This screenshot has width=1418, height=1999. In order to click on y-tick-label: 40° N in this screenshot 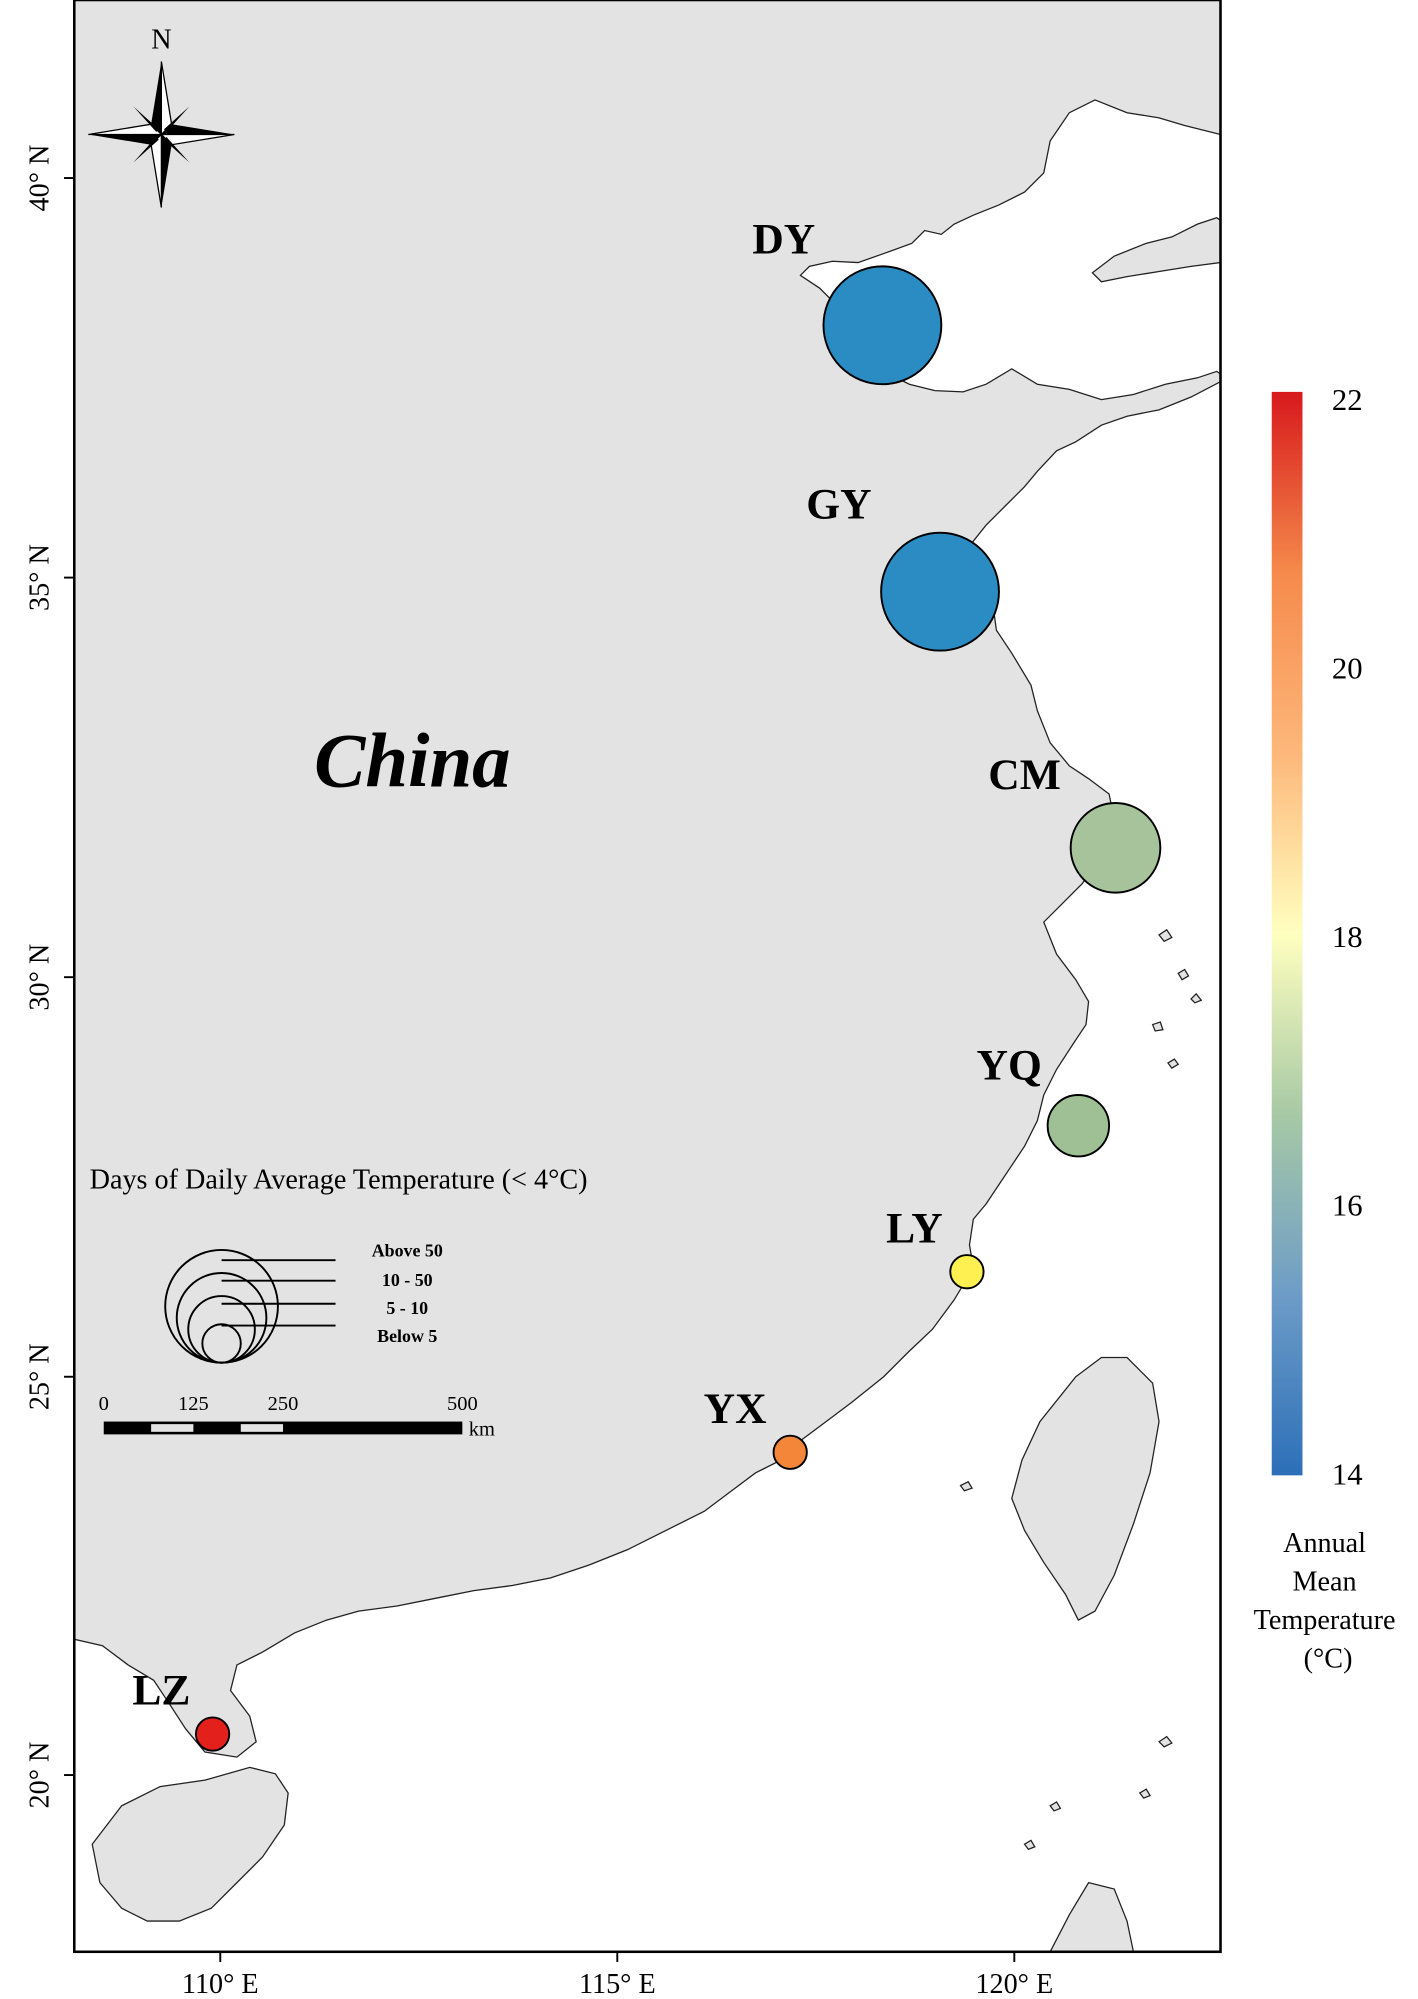, I will do `click(40, 178)`.